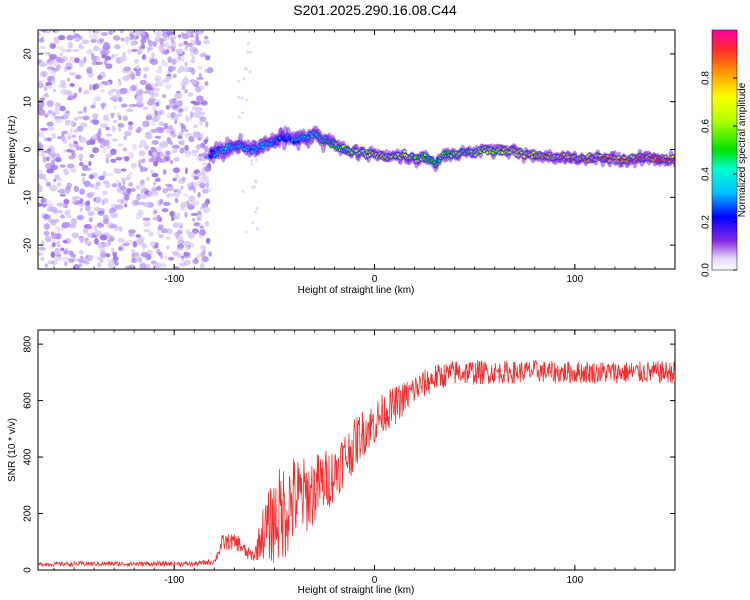 This screenshot has width=750, height=600. I want to click on y-tick-label: 800, so click(28, 343).